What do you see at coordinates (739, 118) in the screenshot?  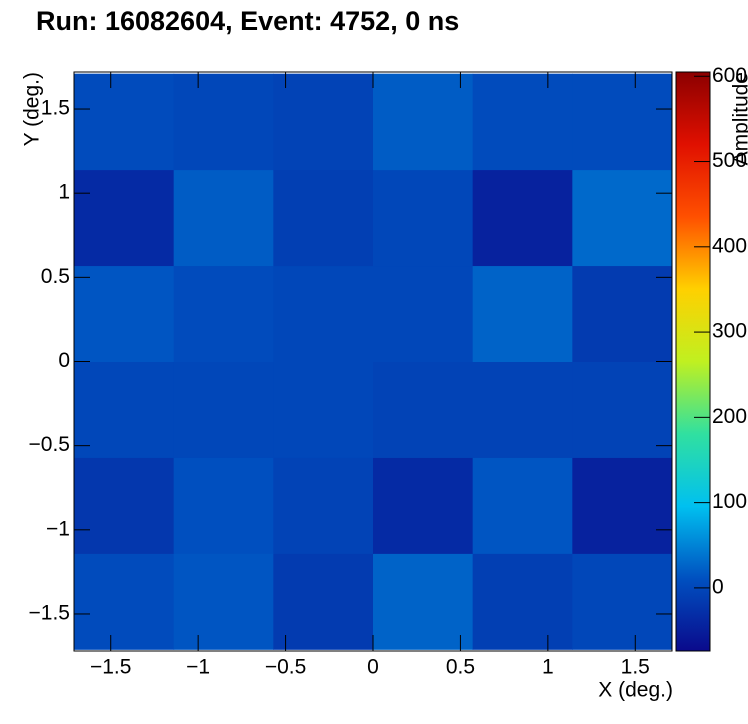 I see `z-axis-title: Amplitude` at bounding box center [739, 118].